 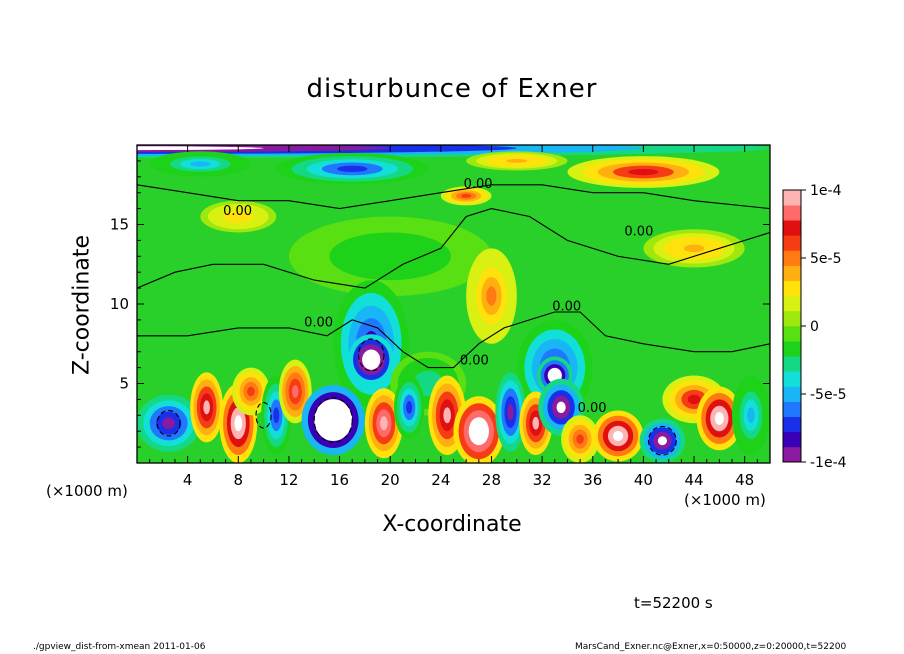 I want to click on chart-title: disturbunce of Exner, so click(x=452, y=89).